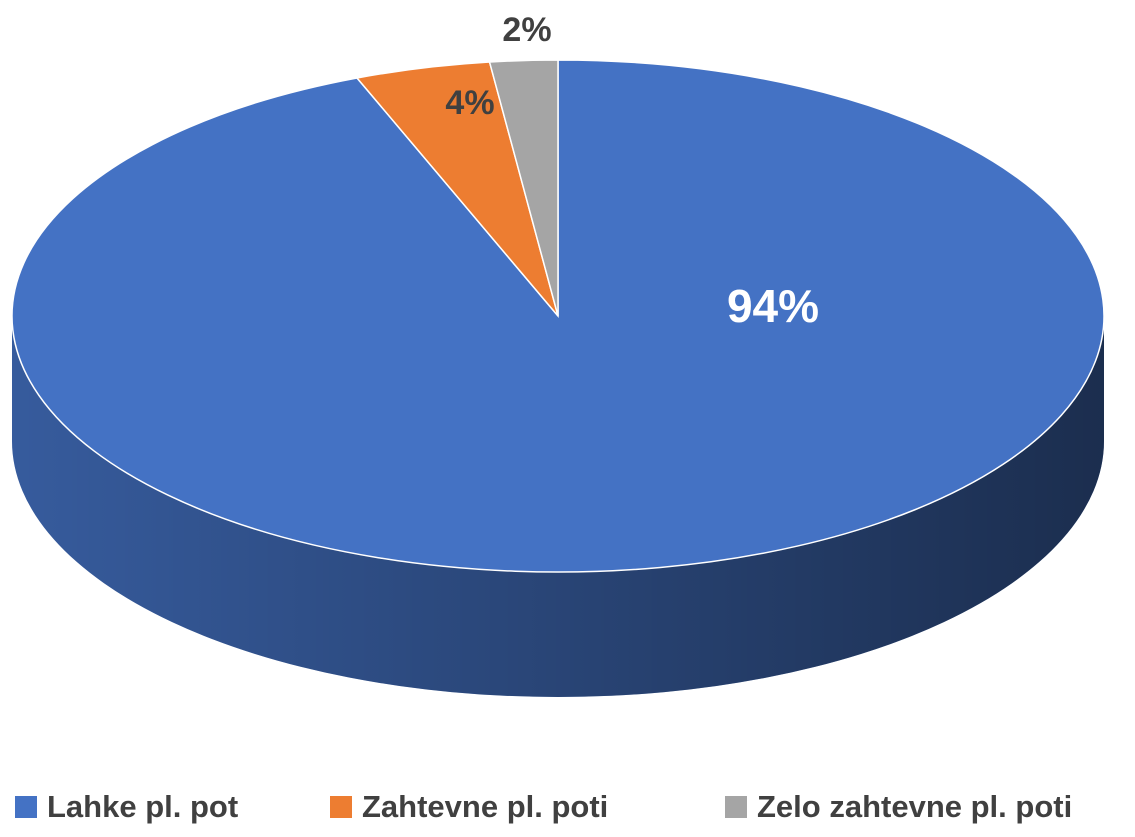 The width and height of the screenshot is (1135, 837). Describe the element at coordinates (469, 103) in the screenshot. I see `data-label: 4%` at that location.